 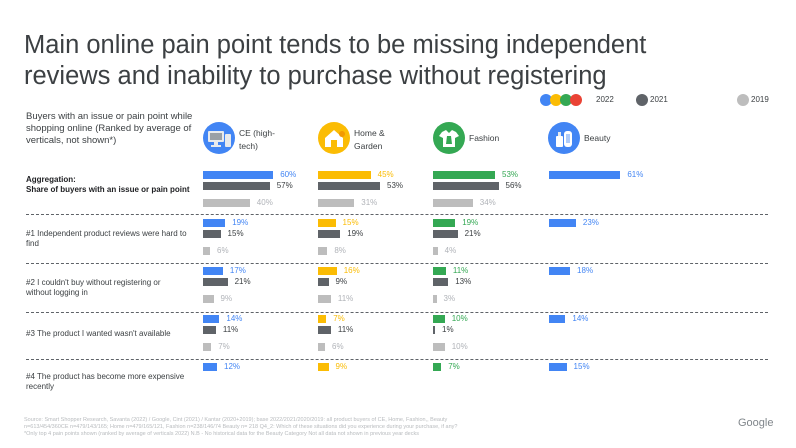 I want to click on value-label-2021-row1-col0: 15%, so click(x=235, y=233).